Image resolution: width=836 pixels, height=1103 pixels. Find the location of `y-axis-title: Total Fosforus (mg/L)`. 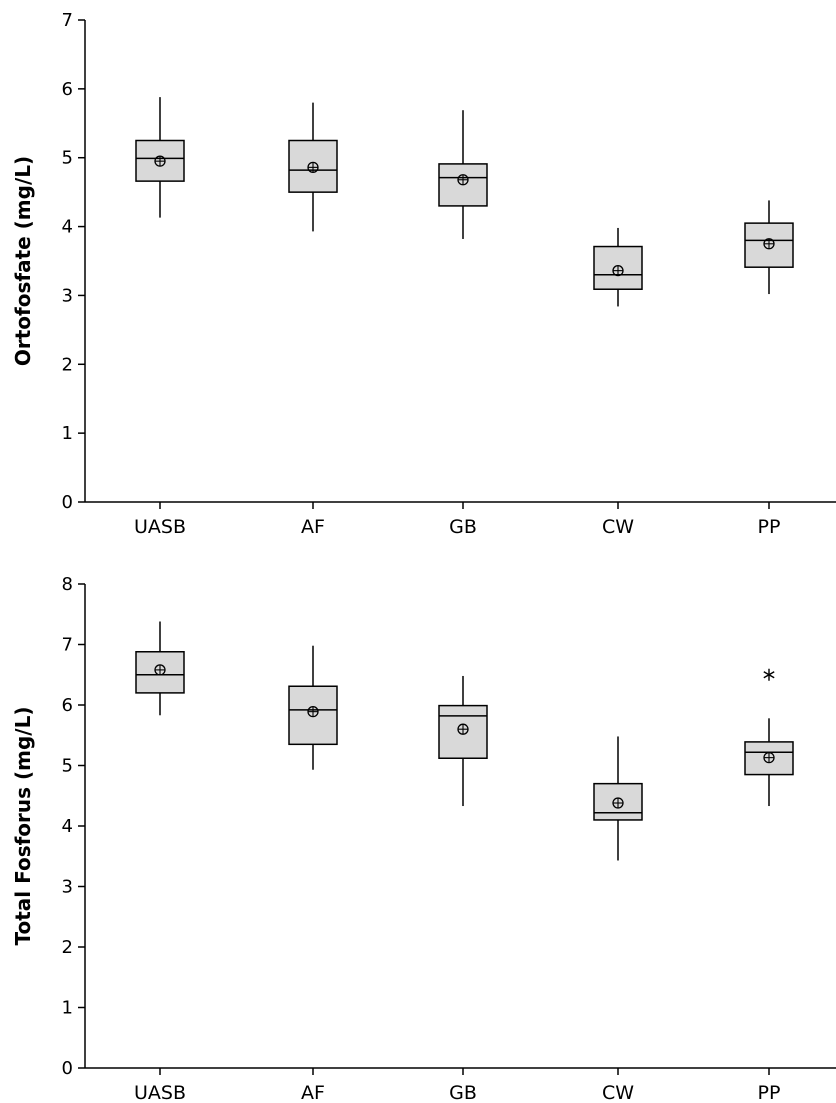

y-axis-title: Total Fosforus (mg/L) is located at coordinates (23, 826).